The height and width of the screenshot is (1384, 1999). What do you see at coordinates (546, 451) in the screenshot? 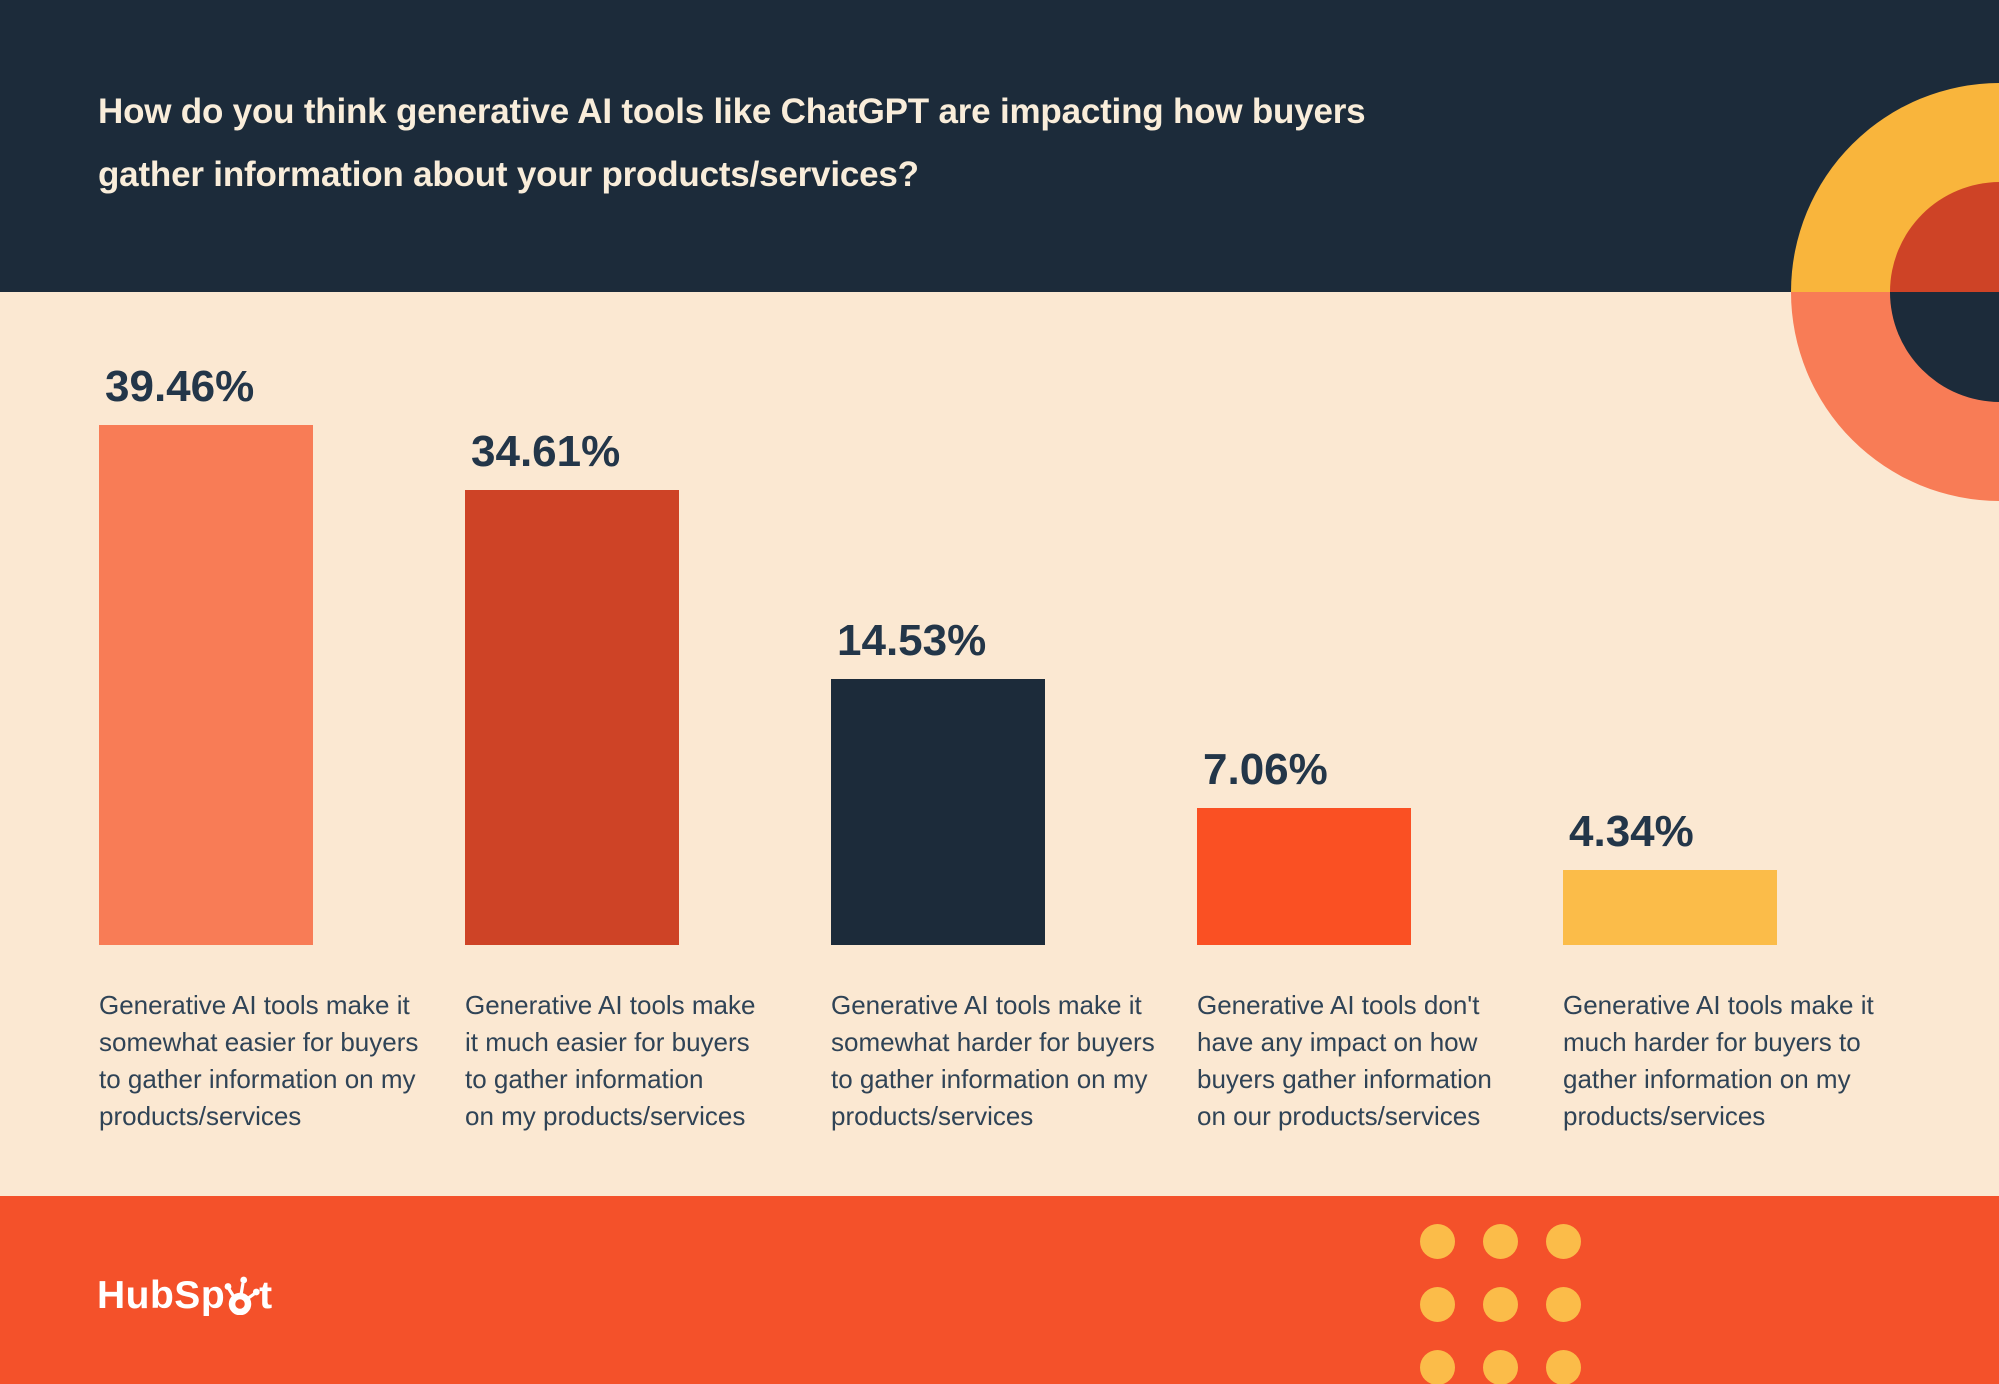
I see `bar-value-label: 34.61%` at bounding box center [546, 451].